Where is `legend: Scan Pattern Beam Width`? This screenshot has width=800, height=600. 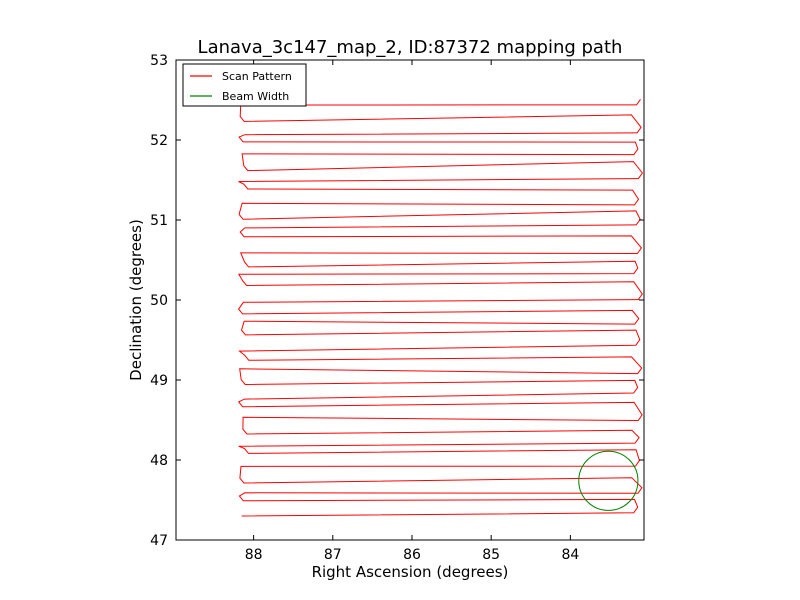
legend: Scan Pattern Beam Width is located at coordinates (244, 85).